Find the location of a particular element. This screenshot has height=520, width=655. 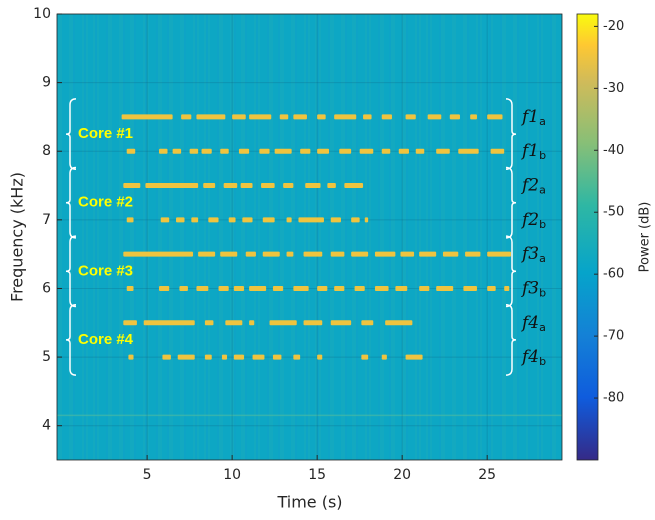

colorbar-tick-label: -70 is located at coordinates (613, 336).